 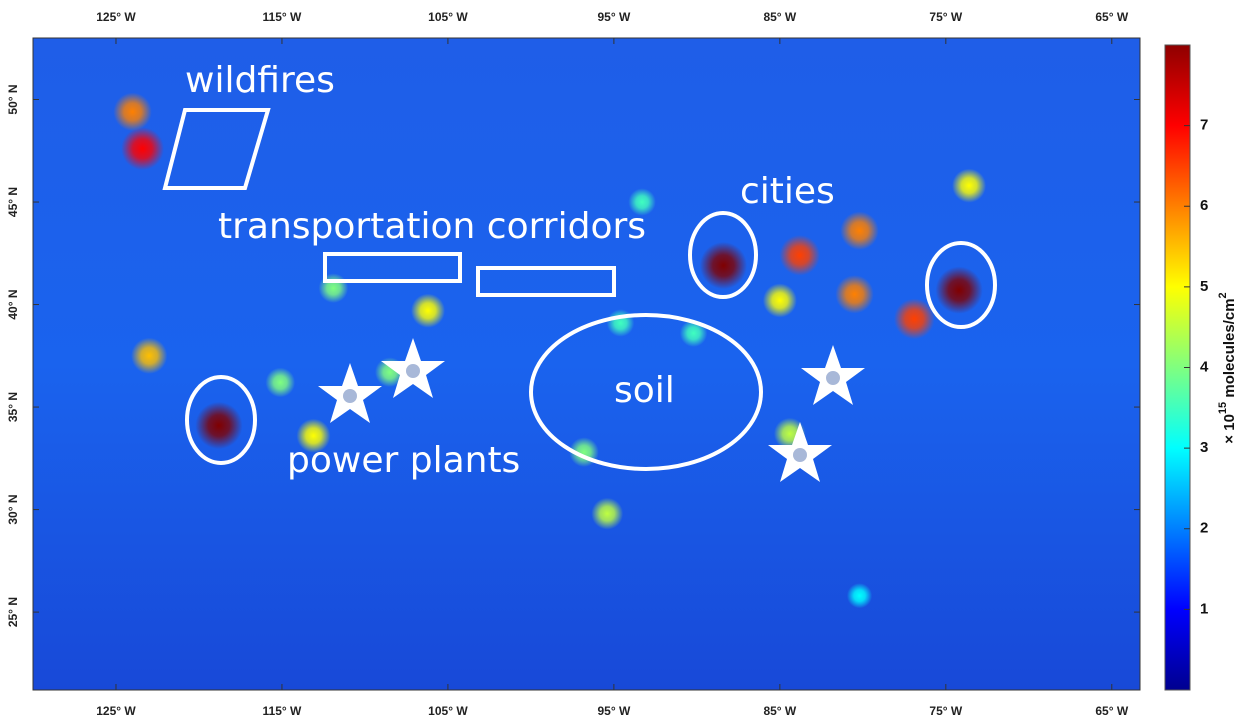 I want to click on y-tick-label: 30° N, so click(x=13, y=509).